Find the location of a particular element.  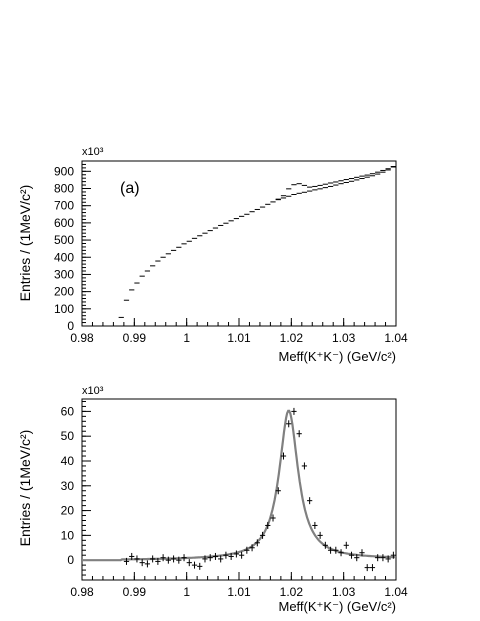

x-tick-label: 1 is located at coordinates (186, 592).